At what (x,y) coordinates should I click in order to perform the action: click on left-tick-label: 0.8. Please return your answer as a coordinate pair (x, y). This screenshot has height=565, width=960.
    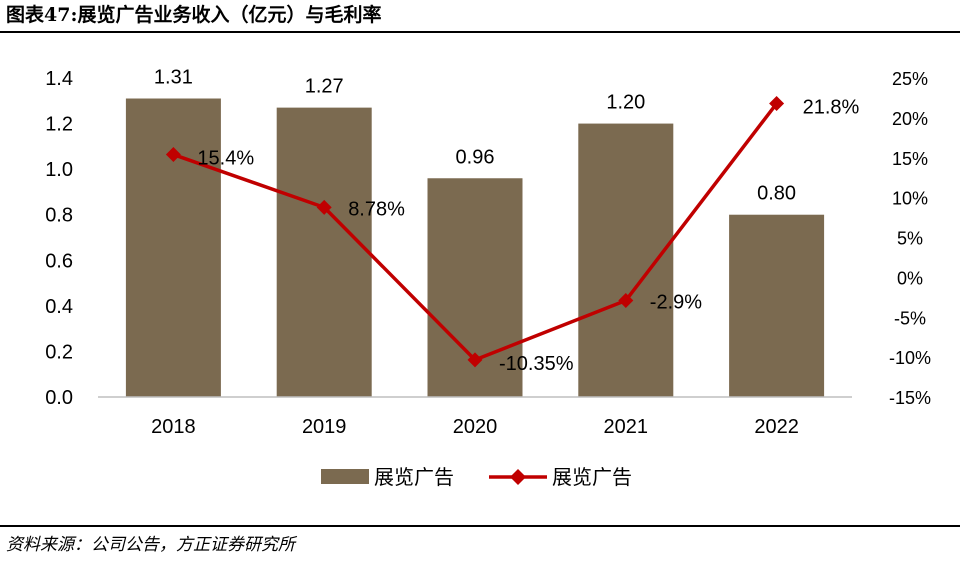
    Looking at the image, I should click on (59, 216).